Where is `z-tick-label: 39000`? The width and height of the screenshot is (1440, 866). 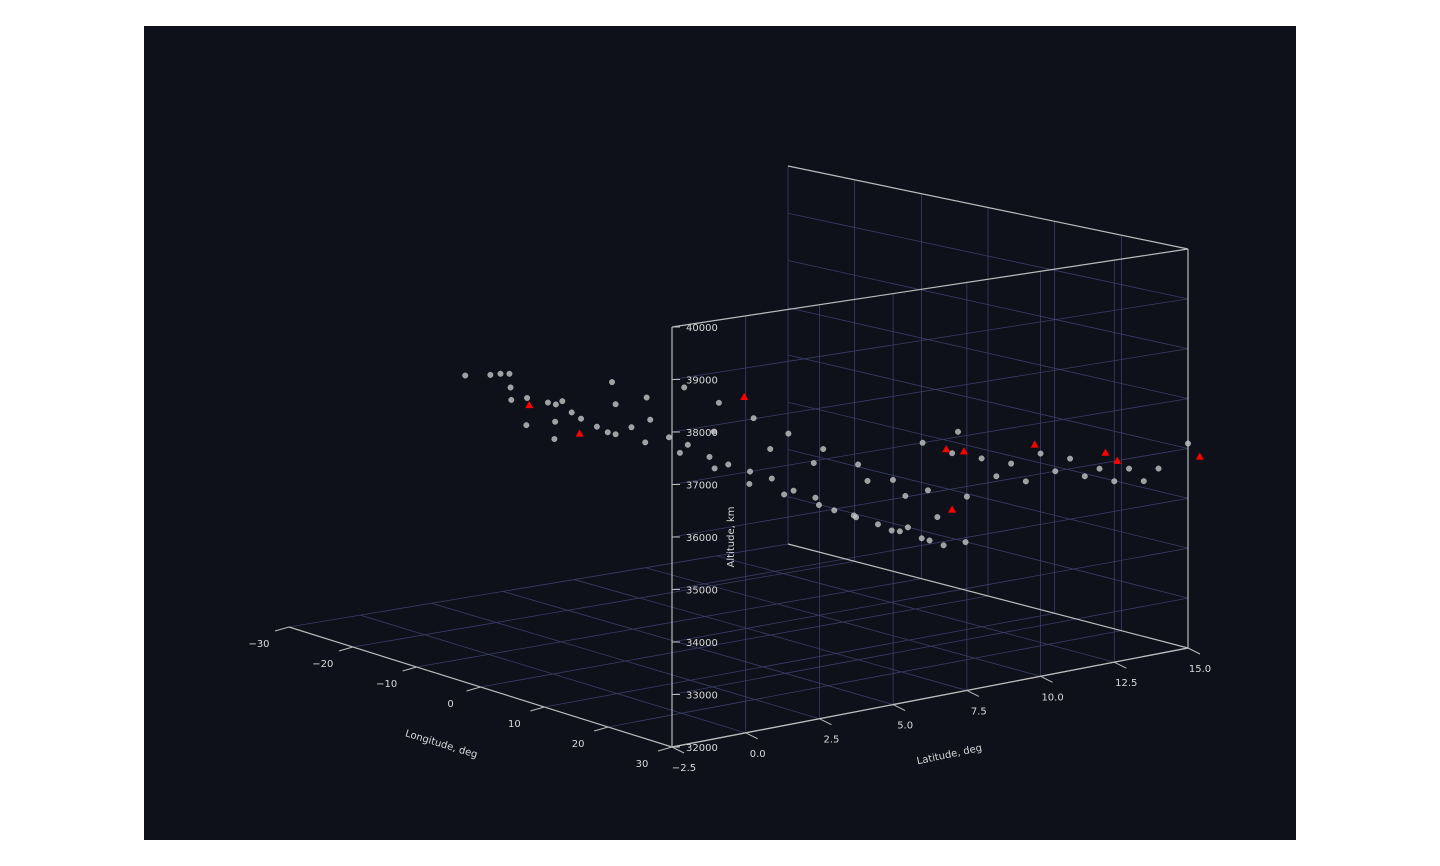 z-tick-label: 39000 is located at coordinates (702, 381).